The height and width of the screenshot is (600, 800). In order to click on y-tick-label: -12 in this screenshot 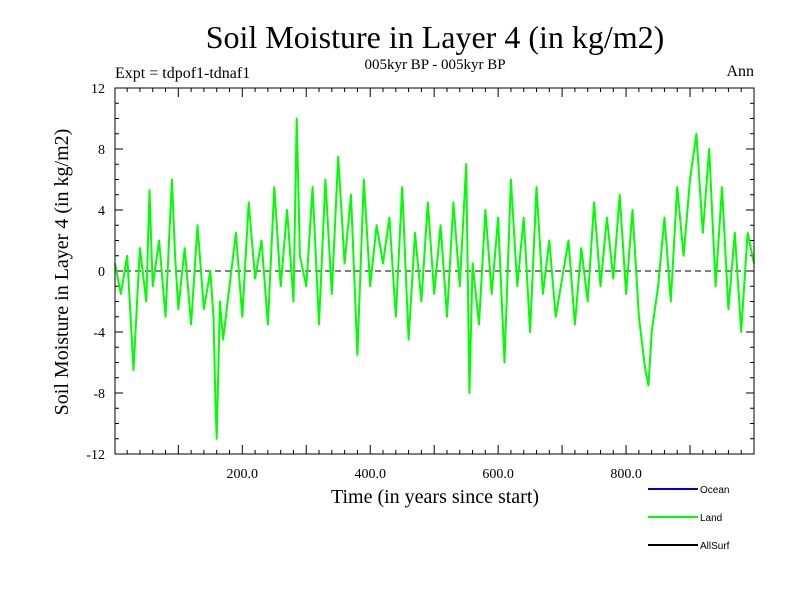, I will do `click(95, 455)`.